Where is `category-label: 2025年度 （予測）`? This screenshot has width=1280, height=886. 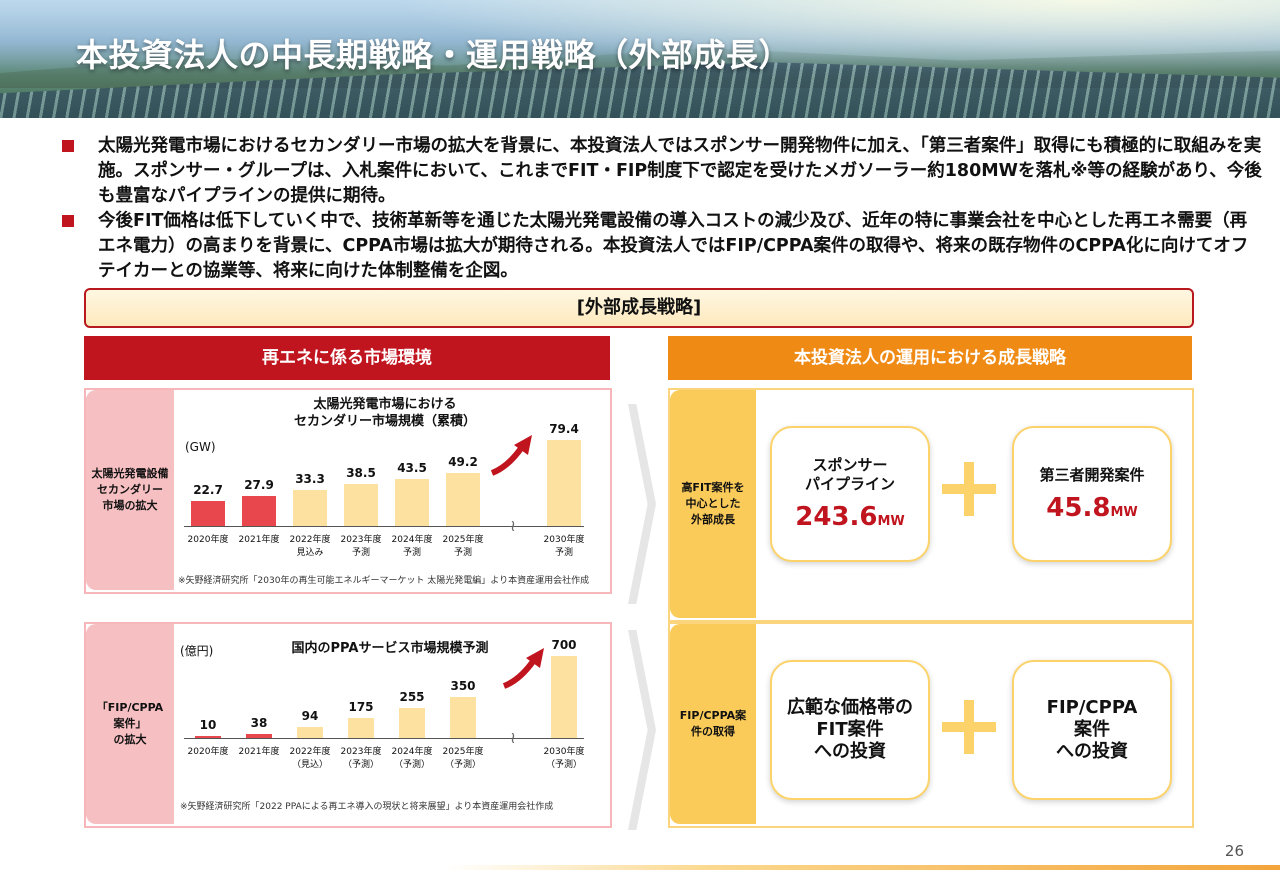 category-label: 2025年度 （予測） is located at coordinates (463, 758).